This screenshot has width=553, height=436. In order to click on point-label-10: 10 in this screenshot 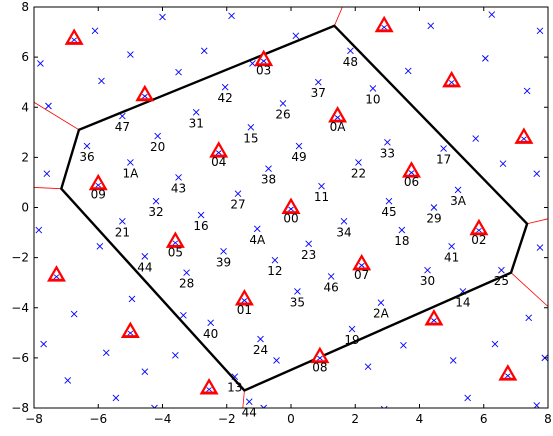, I will do `click(372, 99)`.